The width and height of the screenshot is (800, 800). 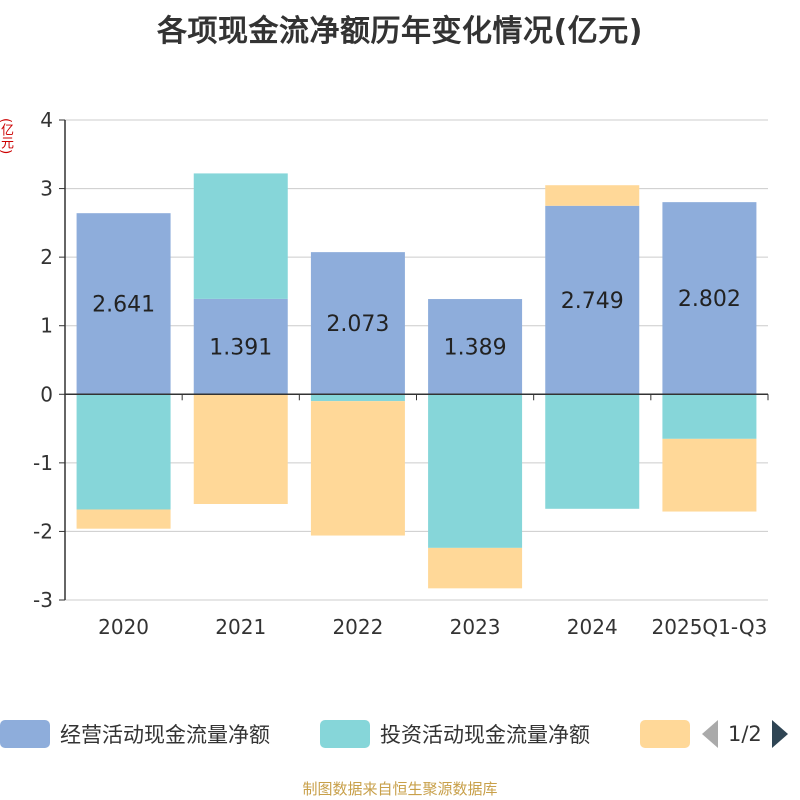 I want to click on bar-series1-2022, so click(x=357, y=398).